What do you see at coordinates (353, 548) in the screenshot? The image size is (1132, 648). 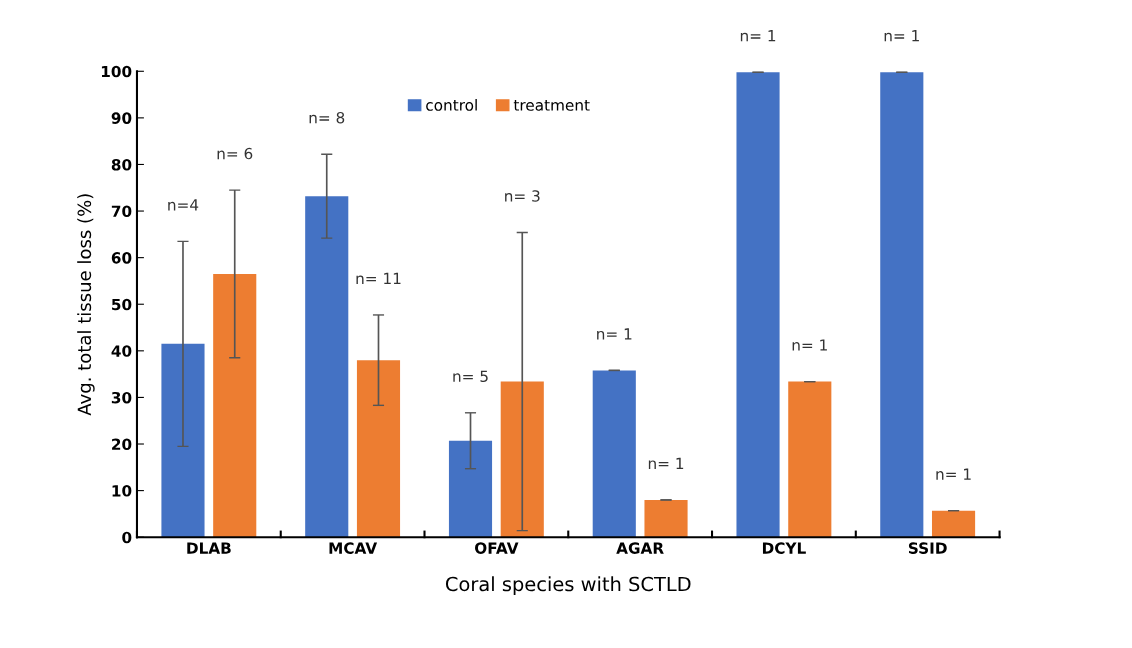 I see `x-tick-label: MCAV` at bounding box center [353, 548].